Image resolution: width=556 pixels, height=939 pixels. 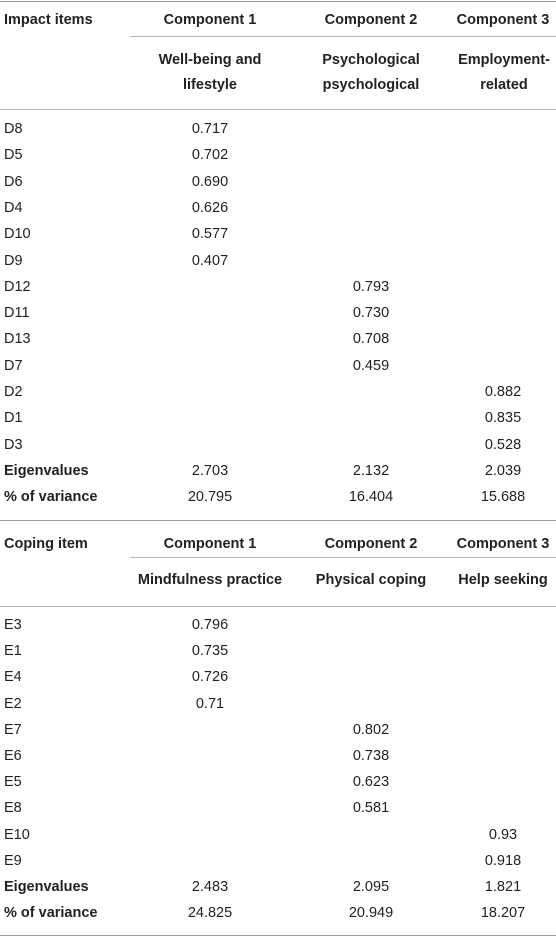 What do you see at coordinates (210, 913) in the screenshot?
I see `variance-row-component-1: 24.825` at bounding box center [210, 913].